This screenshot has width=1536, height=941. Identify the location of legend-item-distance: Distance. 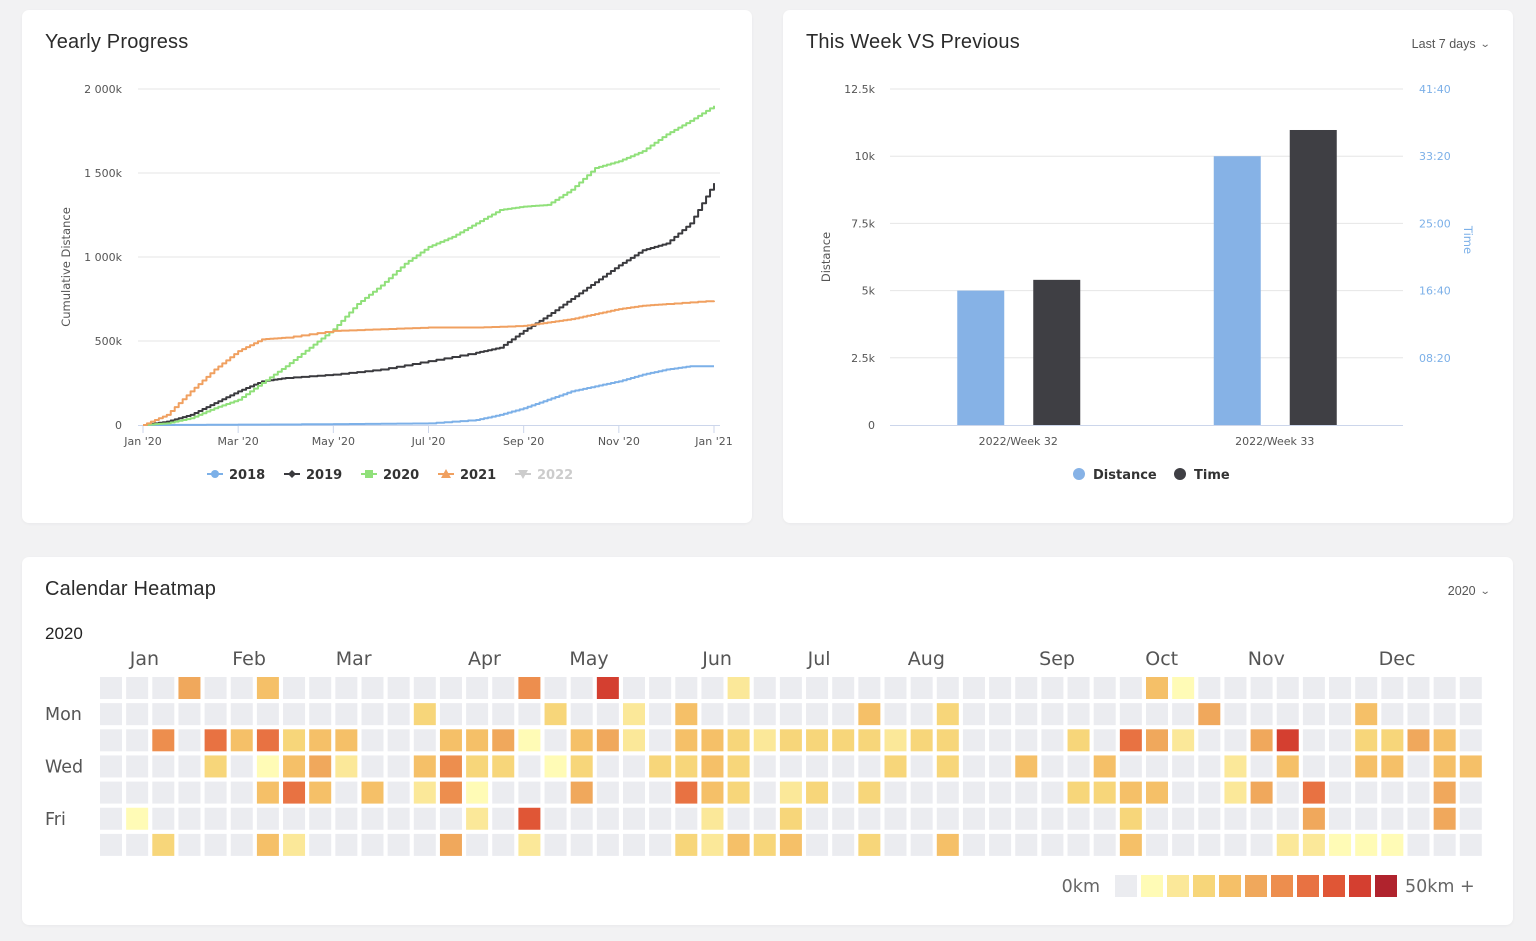
(1115, 475).